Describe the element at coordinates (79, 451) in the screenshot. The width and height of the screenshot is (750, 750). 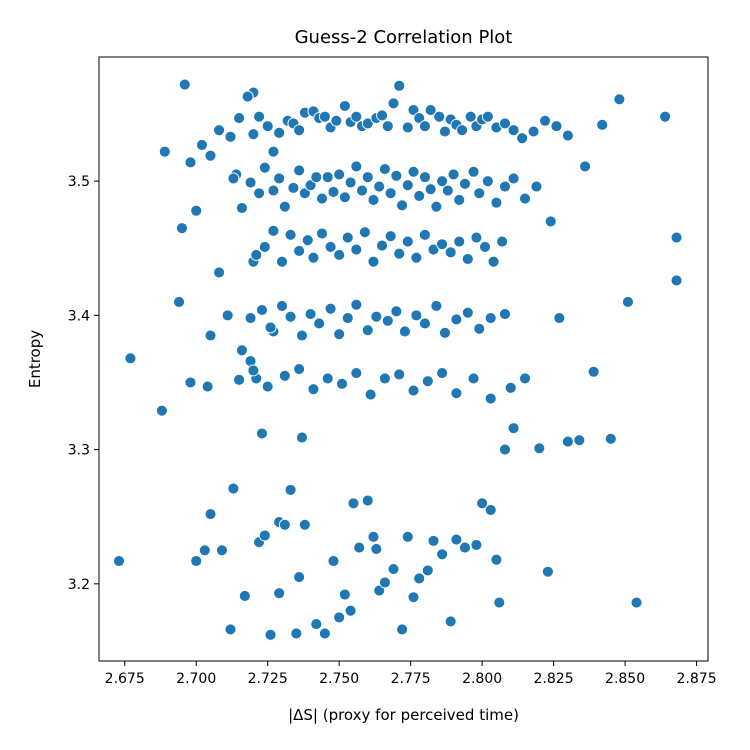
I see `y-tick-label: 3.3` at that location.